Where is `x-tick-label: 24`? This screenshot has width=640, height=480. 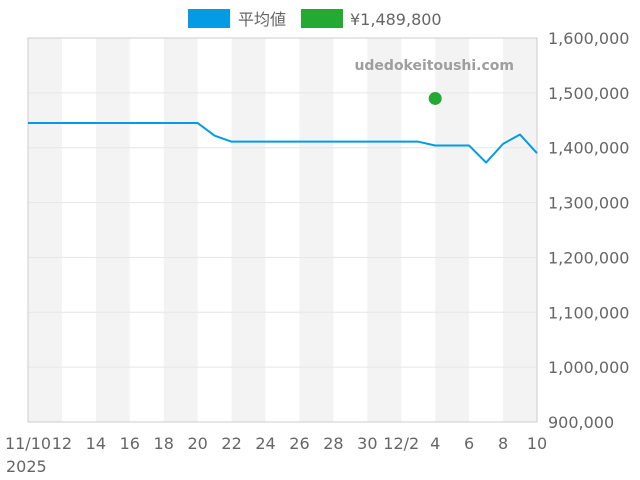
x-tick-label: 24 is located at coordinates (265, 443).